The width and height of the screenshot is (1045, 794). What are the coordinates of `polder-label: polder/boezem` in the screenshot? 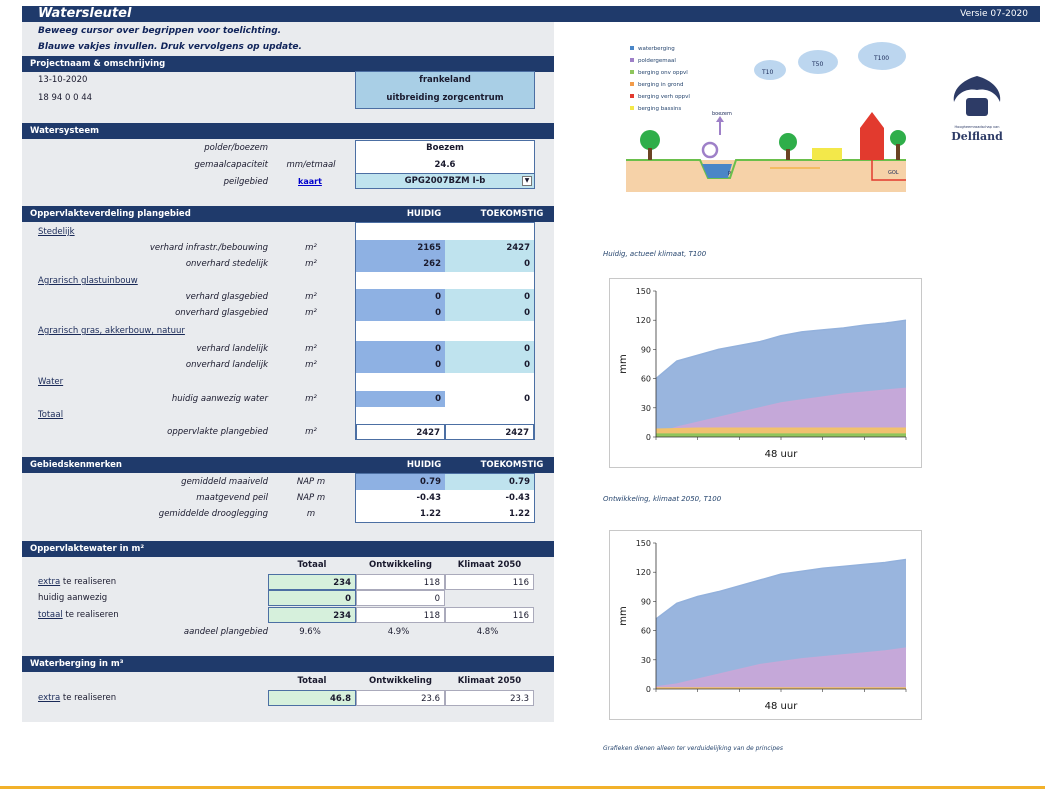 It's located at (236, 148).